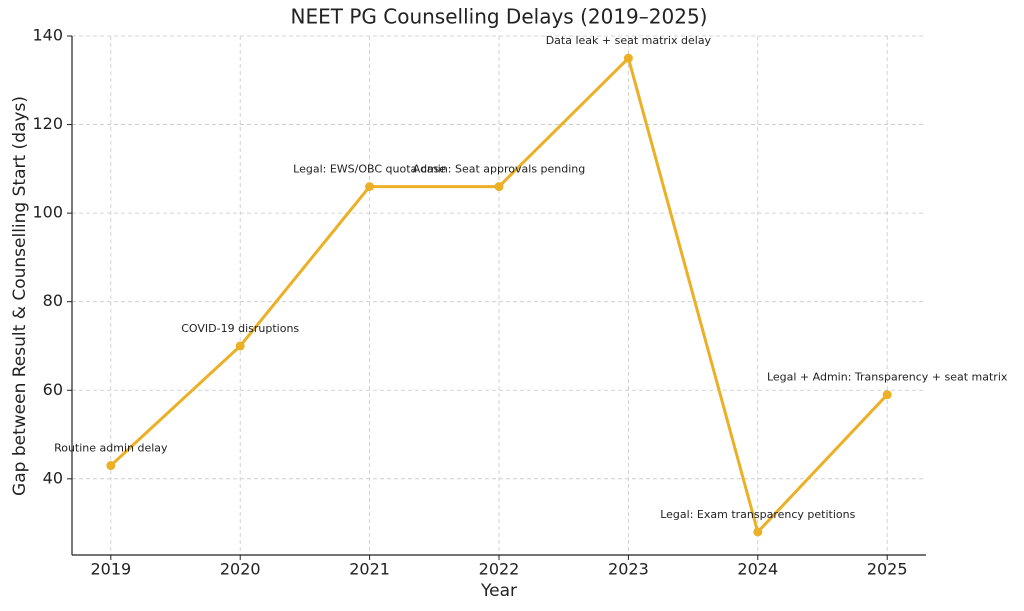 This screenshot has height=611, width=1024. What do you see at coordinates (499, 569) in the screenshot?
I see `x-tick-label: 2022` at bounding box center [499, 569].